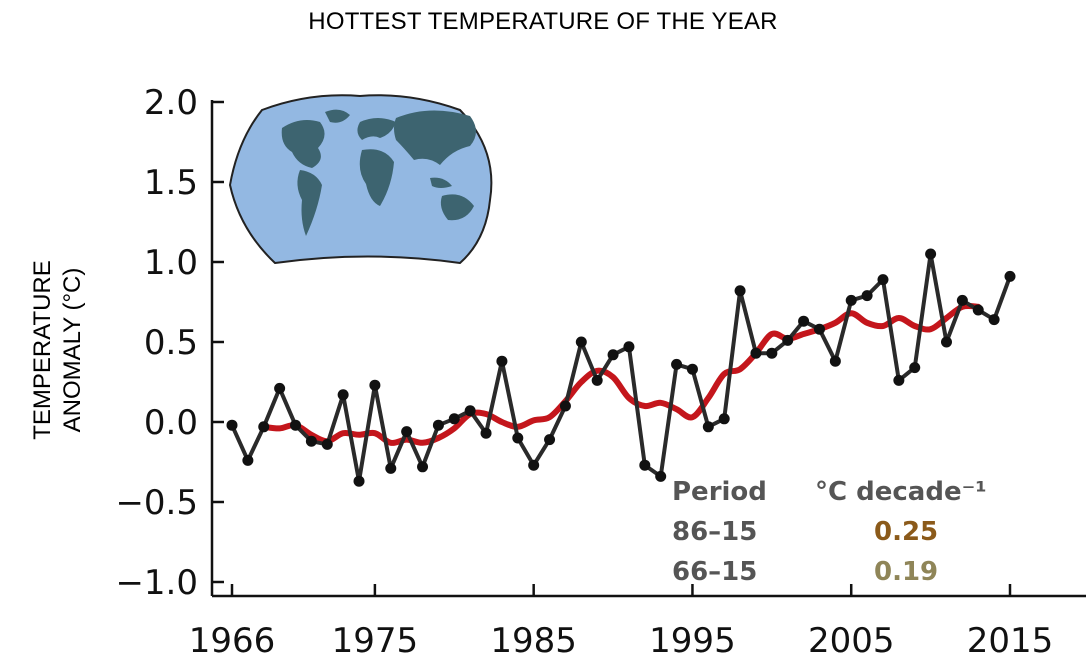 The height and width of the screenshot is (667, 1086). Describe the element at coordinates (171, 263) in the screenshot. I see `y-tick-label: 1.0` at that location.